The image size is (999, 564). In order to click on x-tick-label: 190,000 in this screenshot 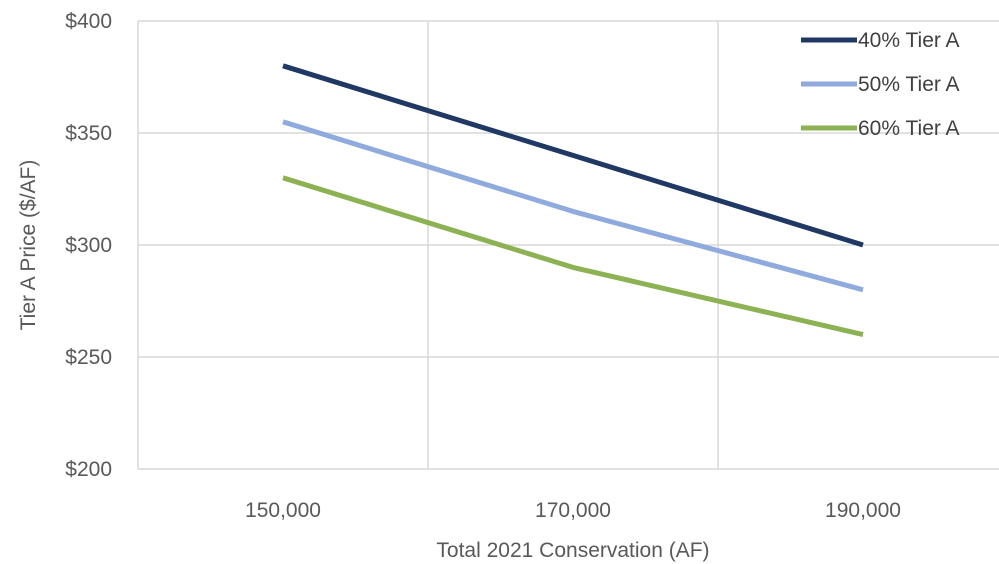, I will do `click(863, 510)`.